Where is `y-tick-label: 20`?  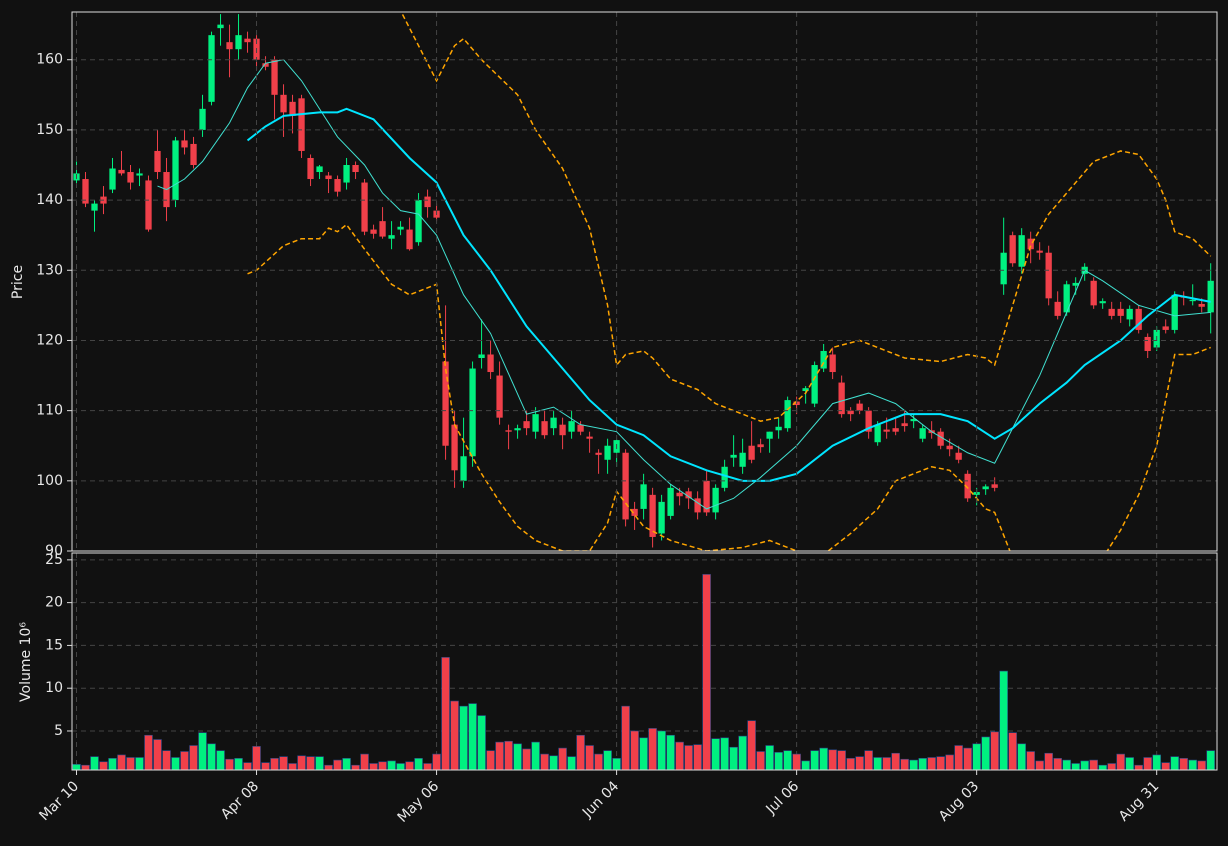
y-tick-label: 20 is located at coordinates (54, 603).